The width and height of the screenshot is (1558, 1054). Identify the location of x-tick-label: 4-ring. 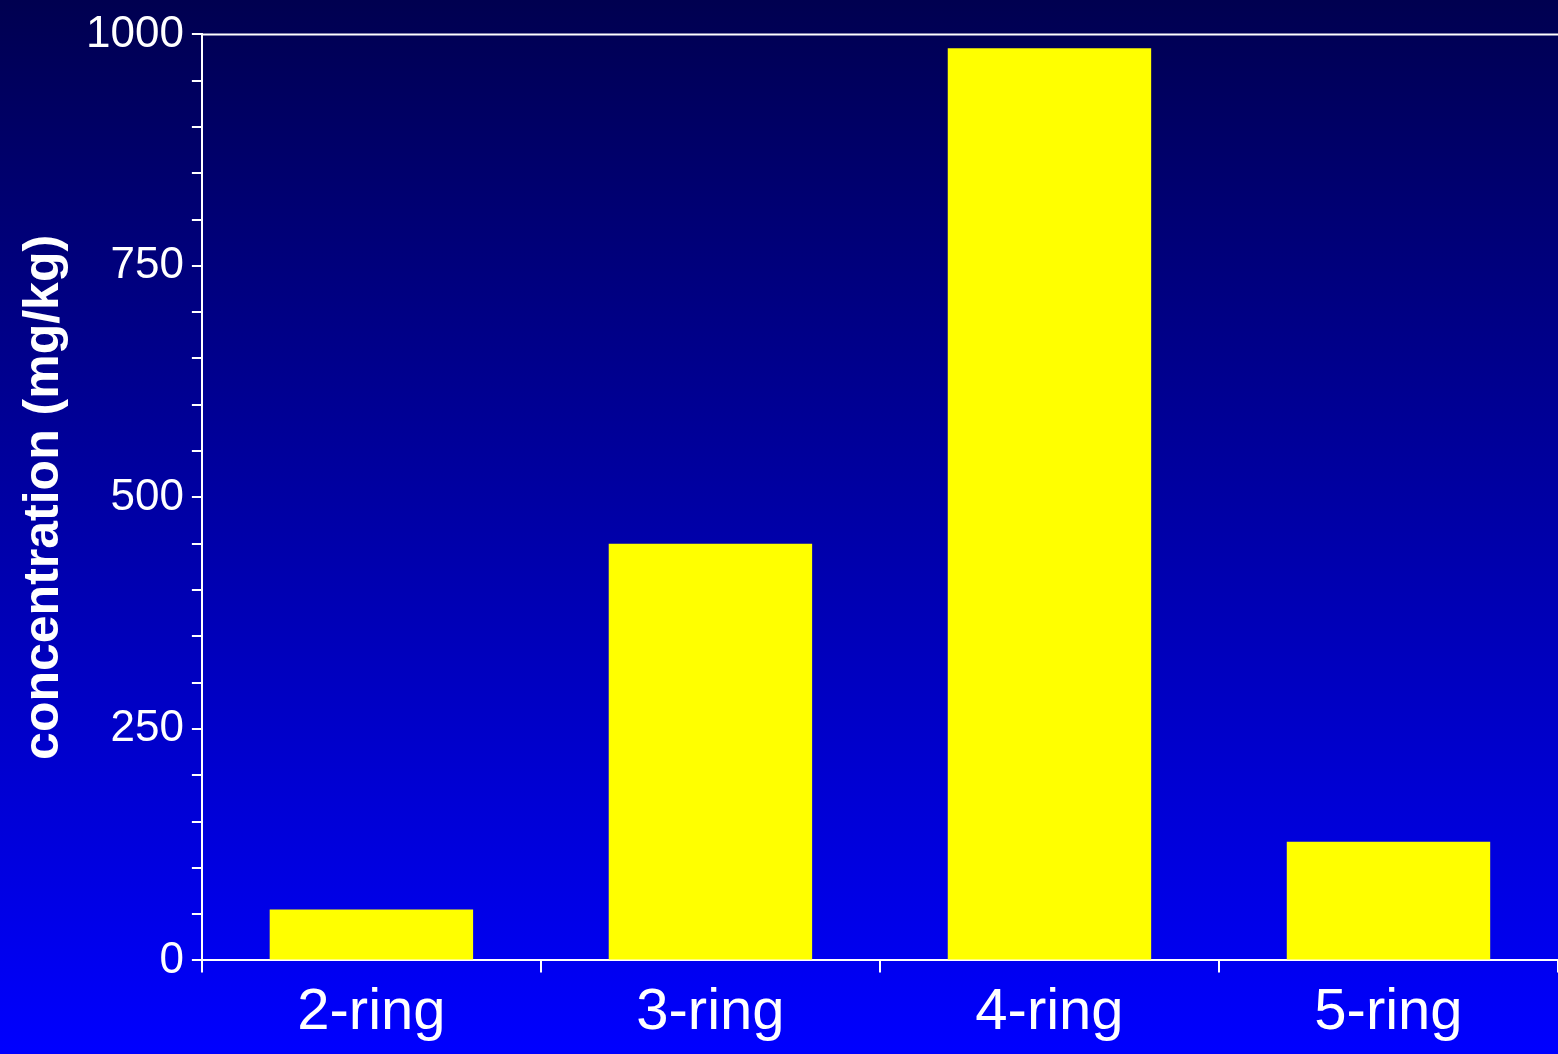
(1049, 1009).